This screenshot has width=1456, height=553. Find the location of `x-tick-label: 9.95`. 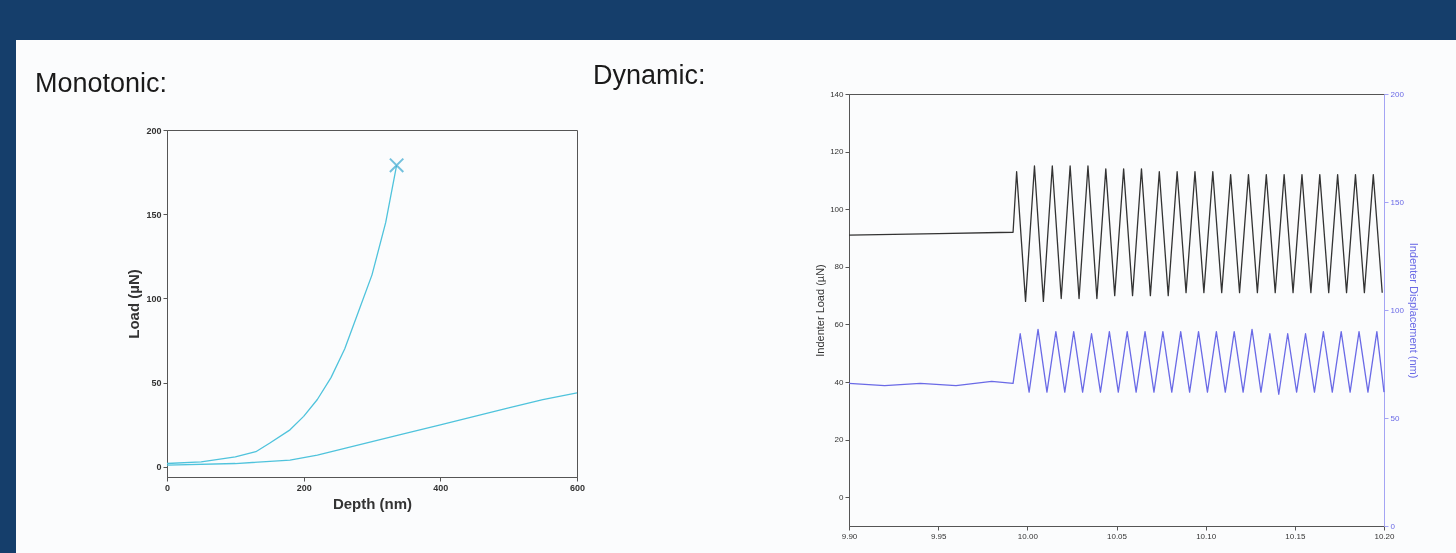

x-tick-label: 9.95 is located at coordinates (938, 536).